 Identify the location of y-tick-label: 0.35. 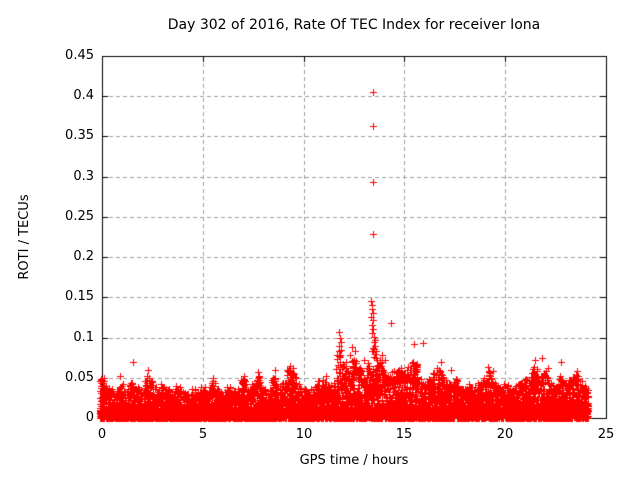
(79, 135).